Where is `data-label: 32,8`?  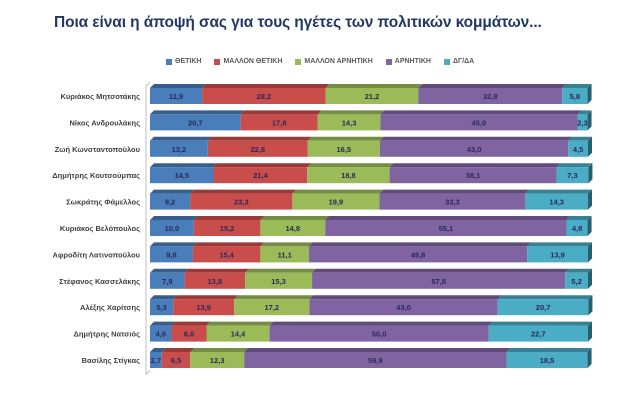
data-label: 32,8 is located at coordinates (490, 96).